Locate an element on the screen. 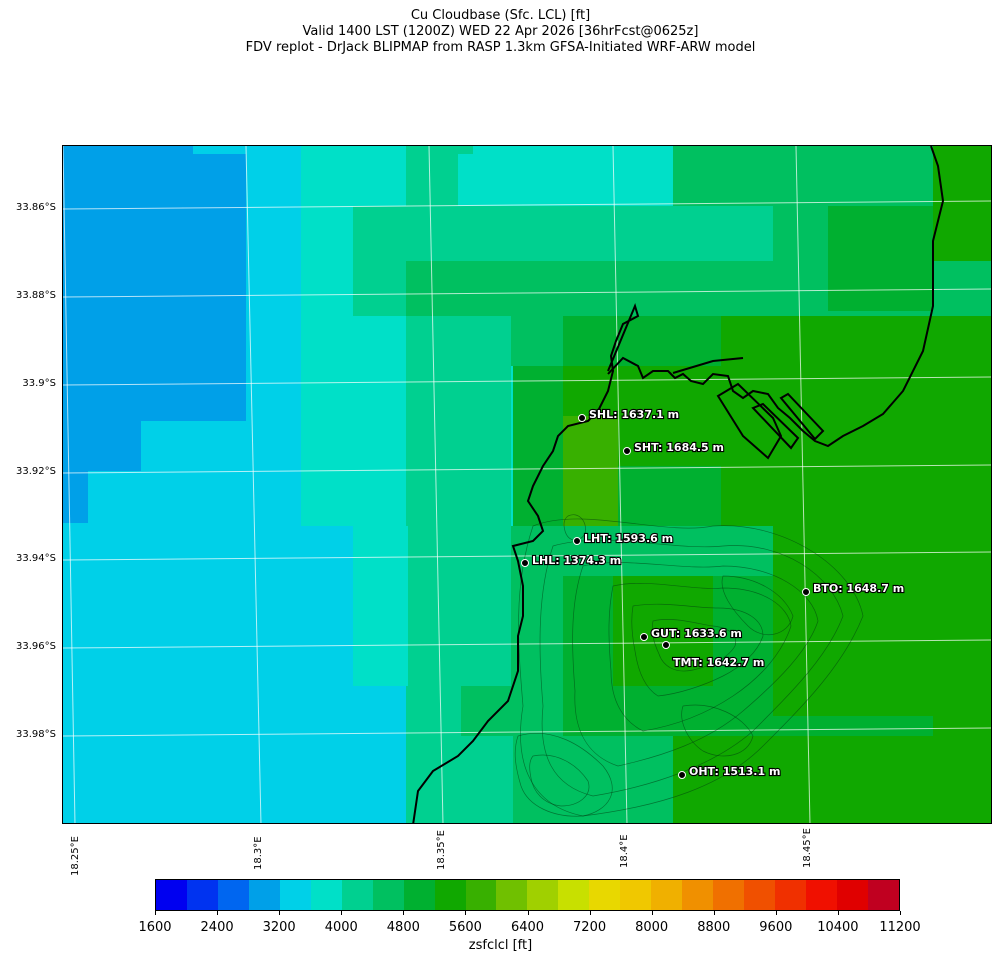 The width and height of the screenshot is (1001, 962). station-marker-lht is located at coordinates (577, 541).